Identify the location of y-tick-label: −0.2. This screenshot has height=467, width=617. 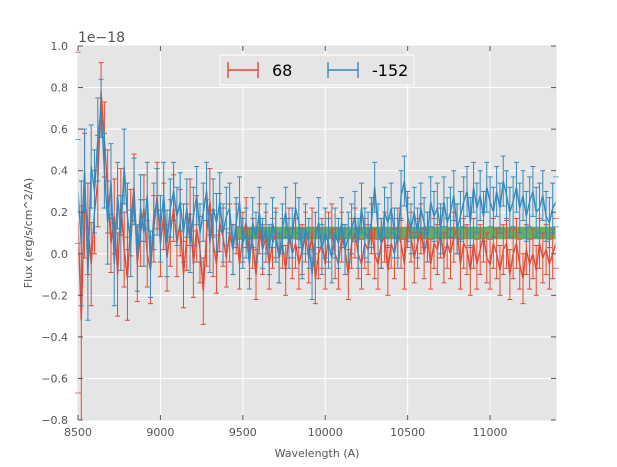
(54, 295).